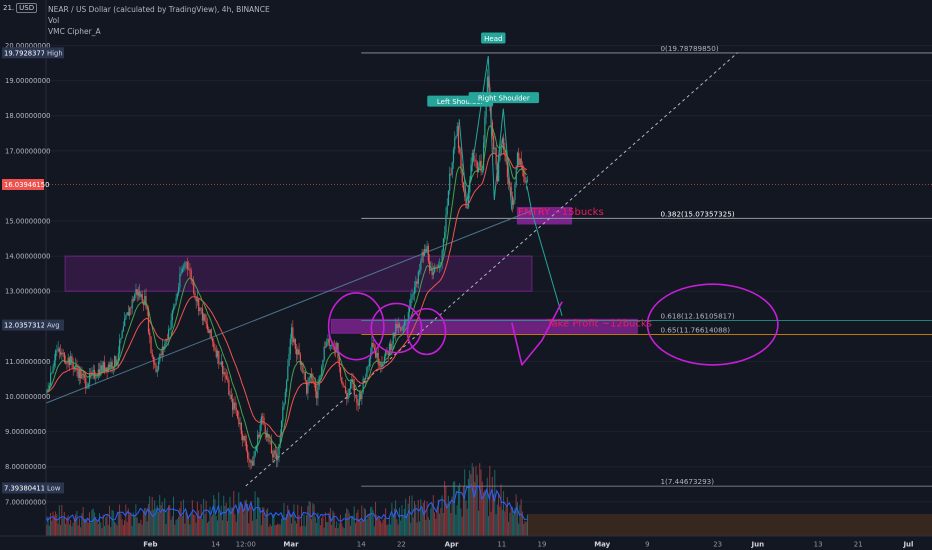 This screenshot has height=550, width=932. Describe the element at coordinates (24, 488) in the screenshot. I see `price-badge-value: 7.39380411` at that location.